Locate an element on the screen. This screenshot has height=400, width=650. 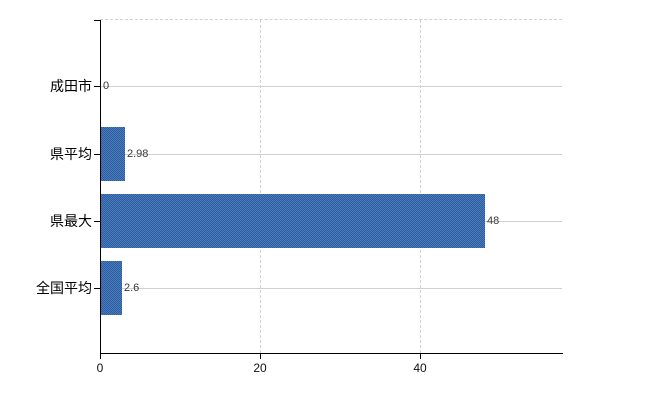
x-tick-label: 0 is located at coordinates (100, 368).